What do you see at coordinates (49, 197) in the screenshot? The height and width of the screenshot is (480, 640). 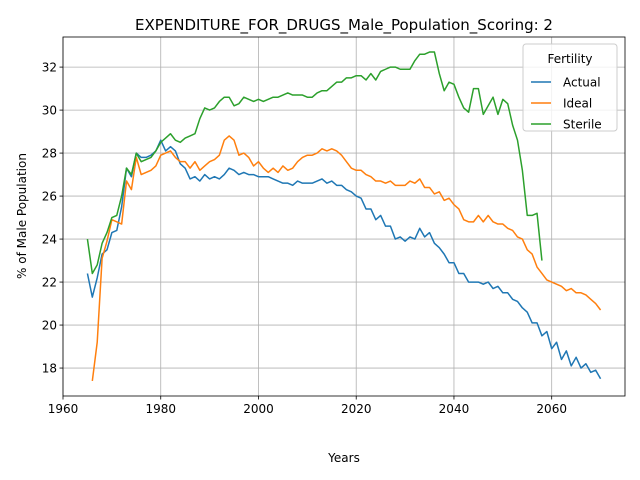 I see `y-tick-label: 26` at bounding box center [49, 197].